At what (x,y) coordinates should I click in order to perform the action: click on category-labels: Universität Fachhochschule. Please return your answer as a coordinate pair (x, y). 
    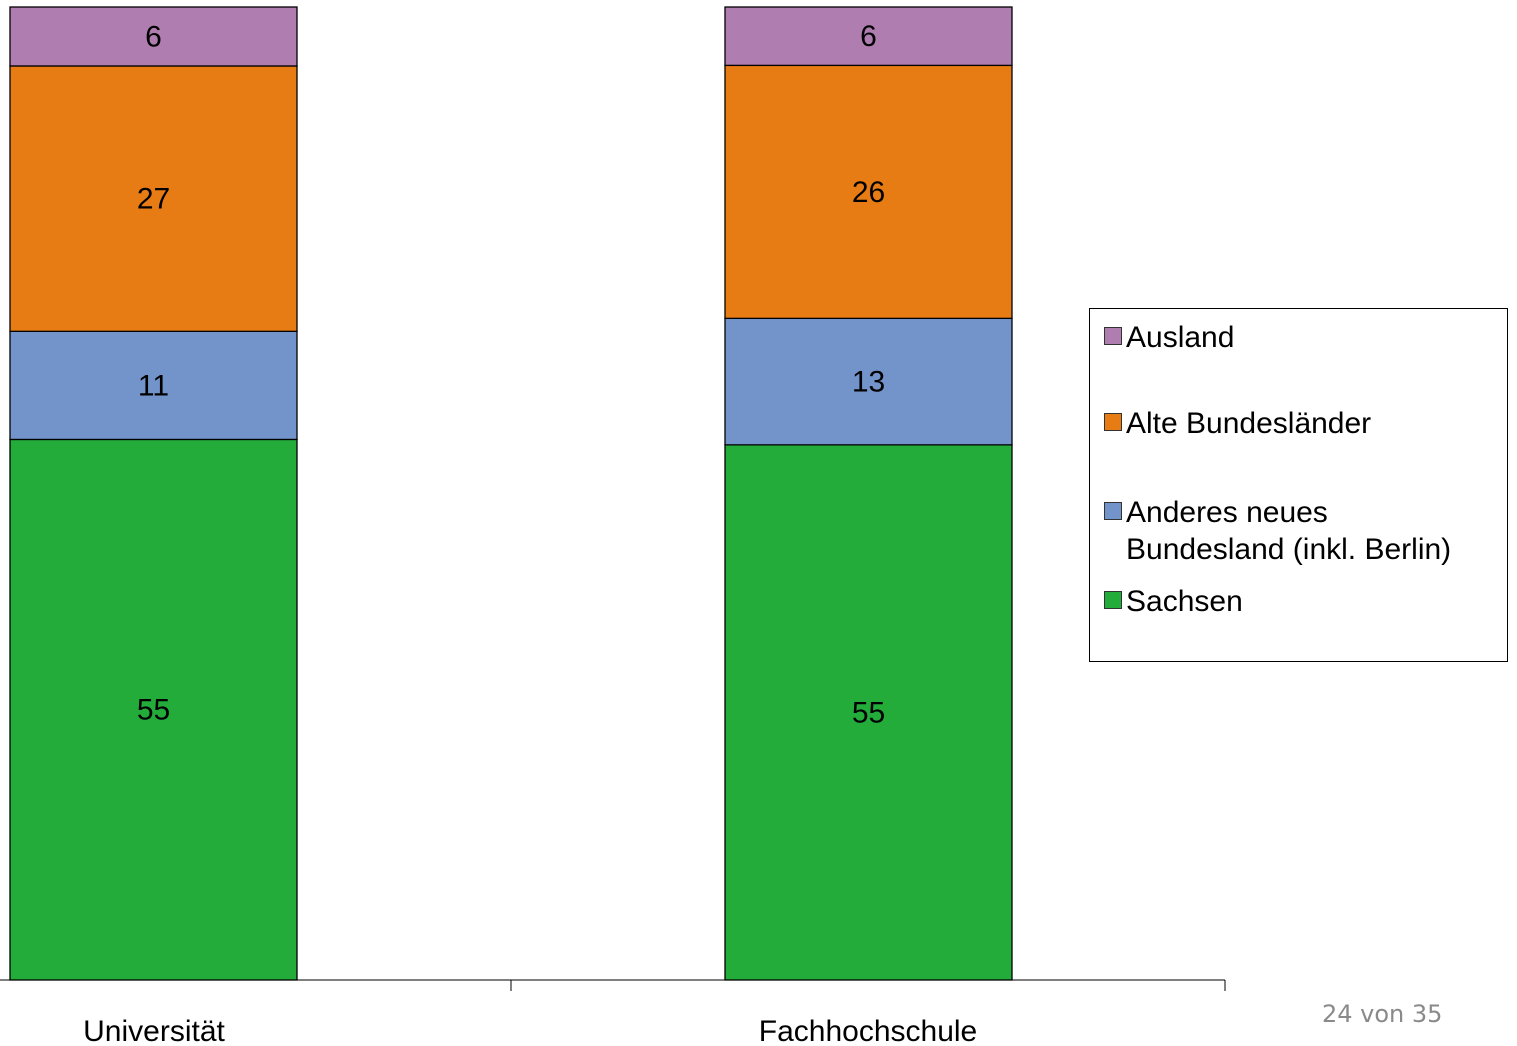
    Looking at the image, I should click on (530, 1030).